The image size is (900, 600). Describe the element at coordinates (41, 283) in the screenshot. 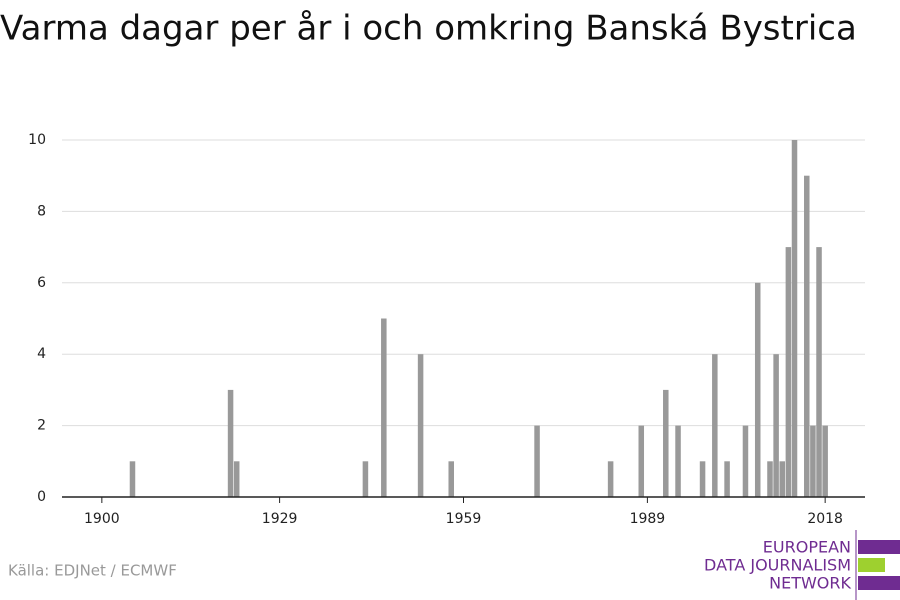

I see `y-tick-label: 6` at that location.